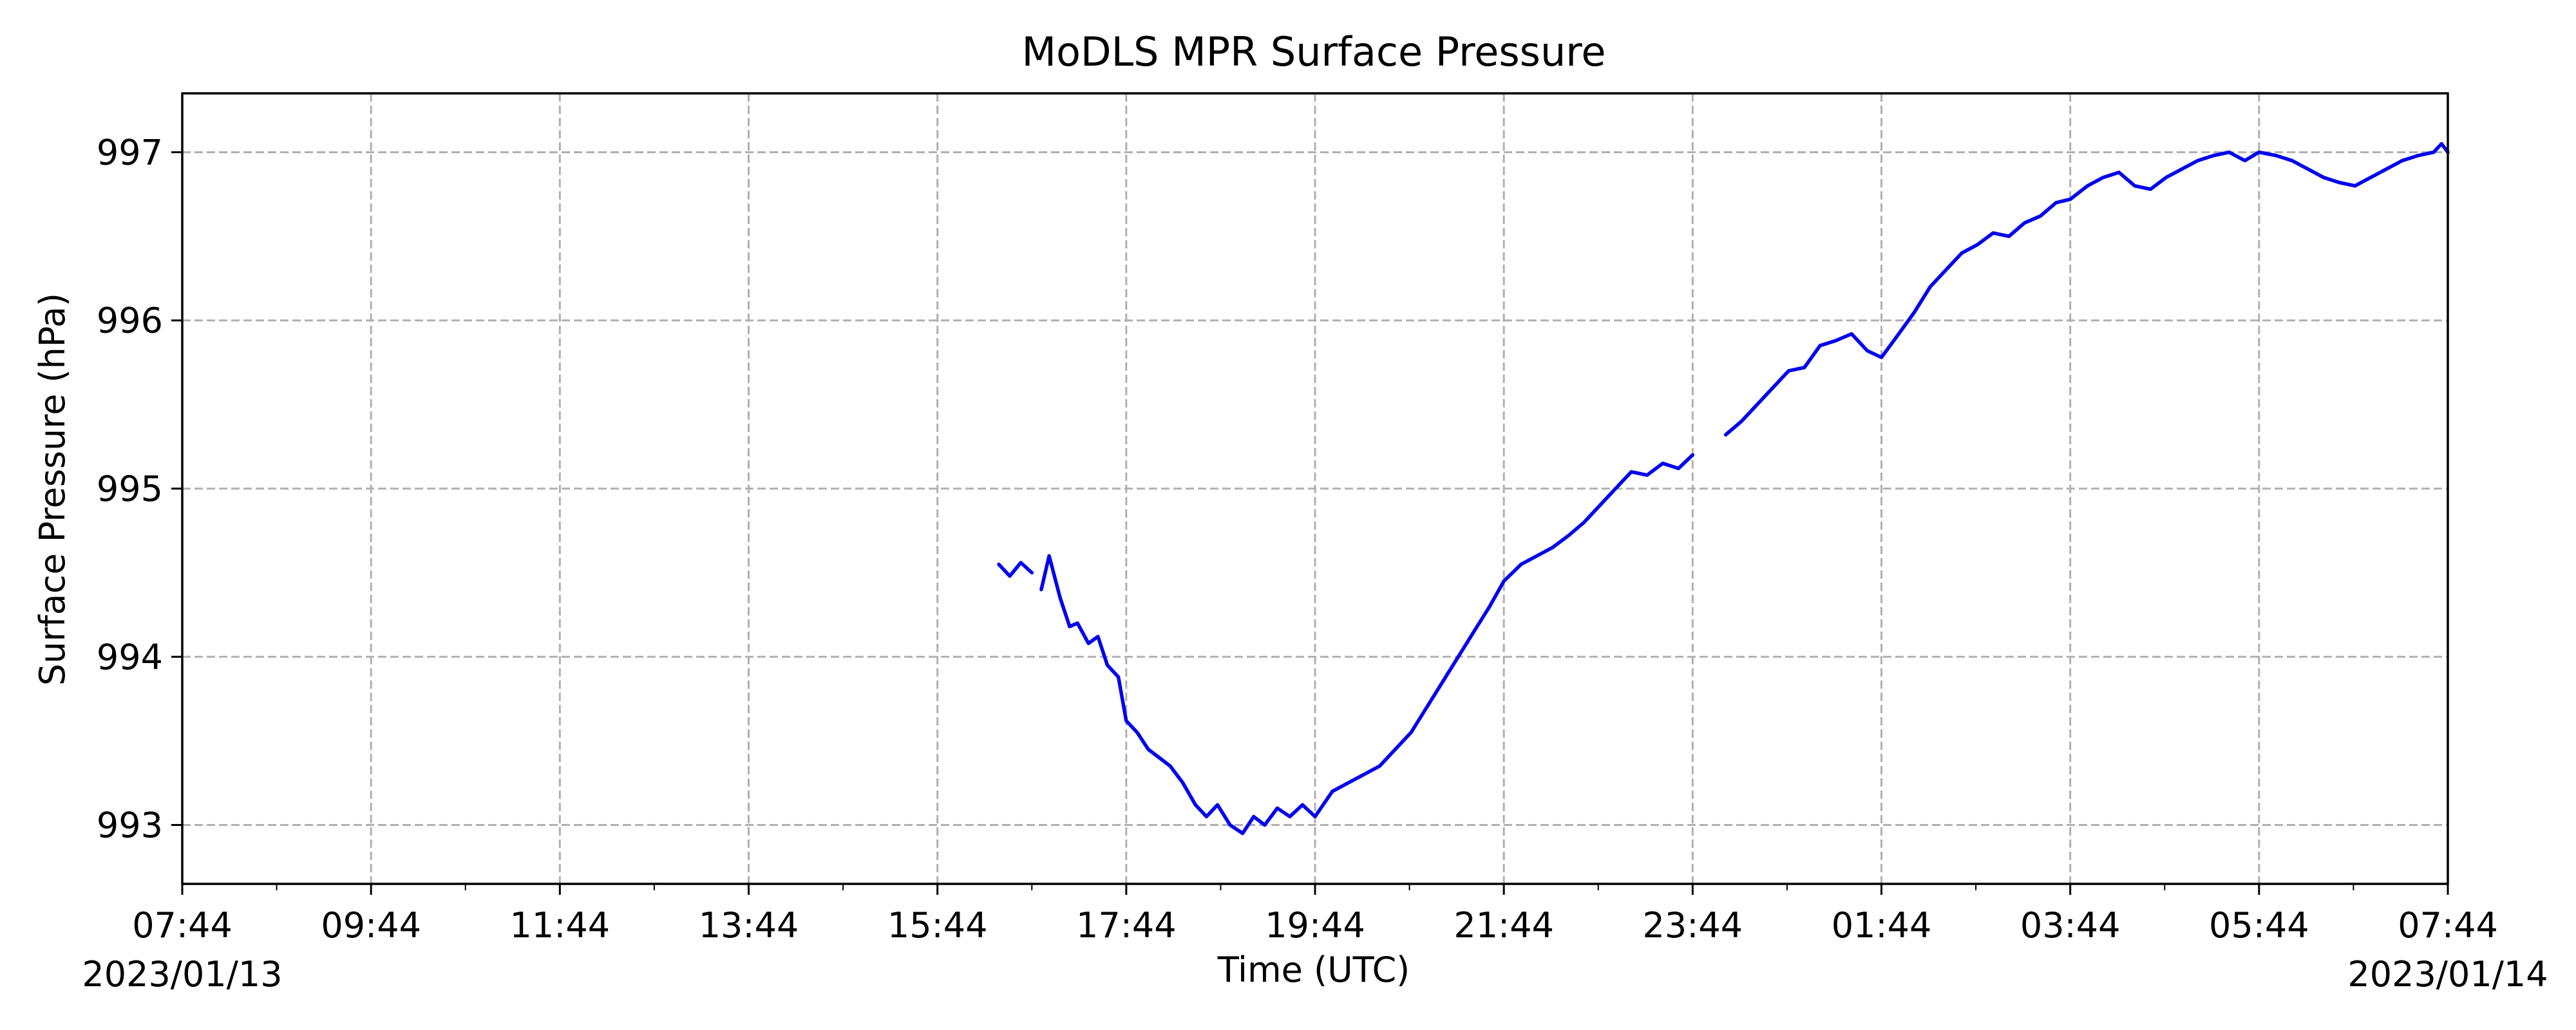 This screenshot has width=2576, height=1030. What do you see at coordinates (938, 926) in the screenshot?
I see `x-tick-label: 15:44` at bounding box center [938, 926].